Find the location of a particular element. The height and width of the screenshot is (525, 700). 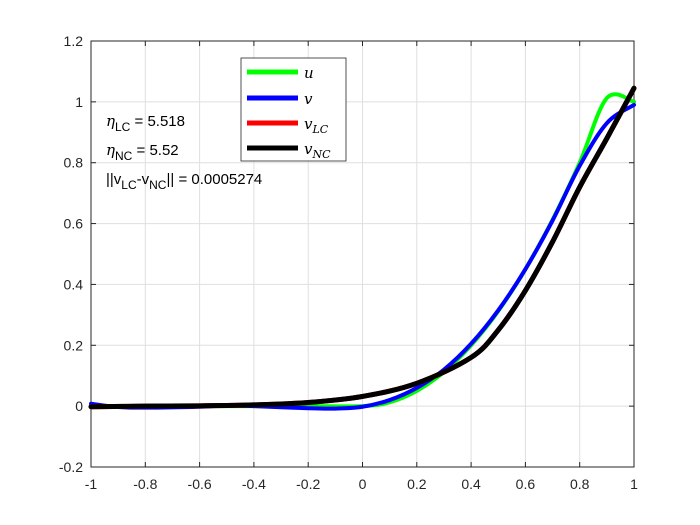

y-tick-label: 0.4 is located at coordinates (74, 284).